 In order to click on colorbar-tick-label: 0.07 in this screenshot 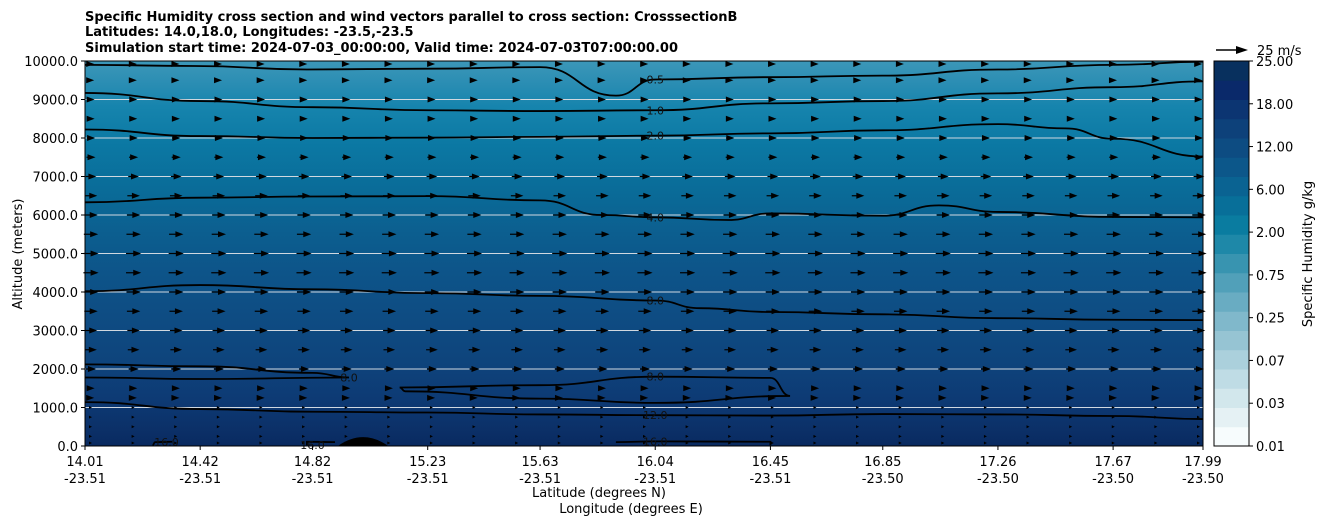, I will do `click(1270, 361)`.